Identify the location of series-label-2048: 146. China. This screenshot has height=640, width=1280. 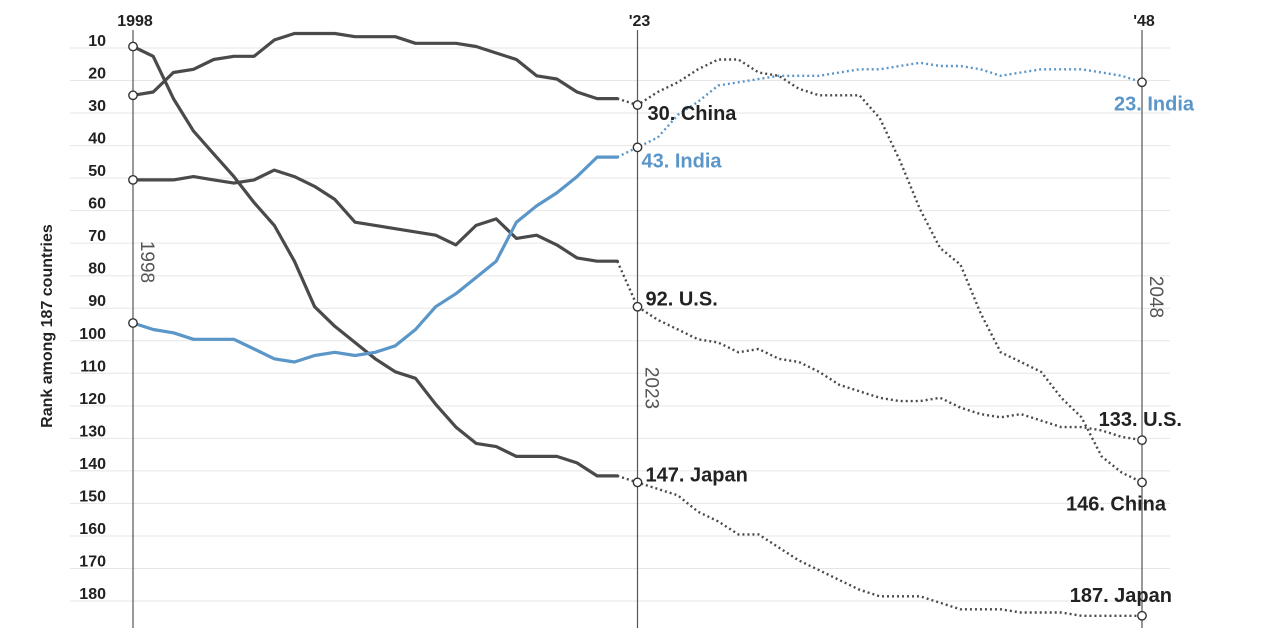
(1116, 504).